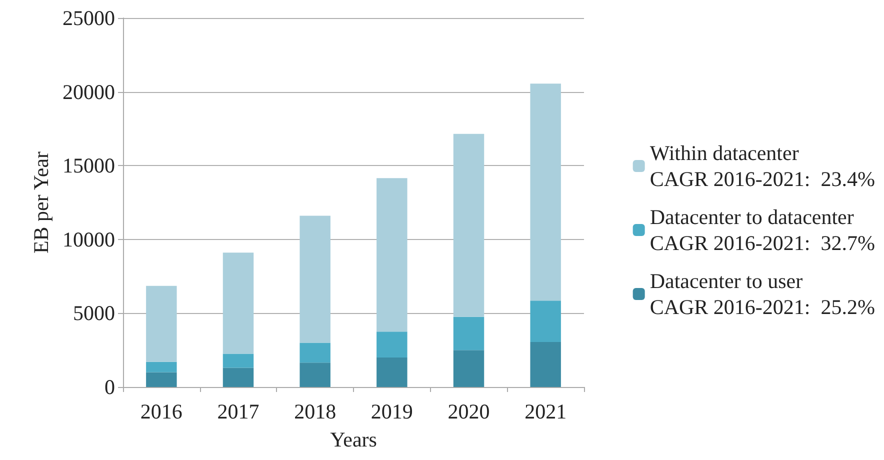 The width and height of the screenshot is (884, 460). I want to click on x-tick-label: 2018, so click(315, 412).